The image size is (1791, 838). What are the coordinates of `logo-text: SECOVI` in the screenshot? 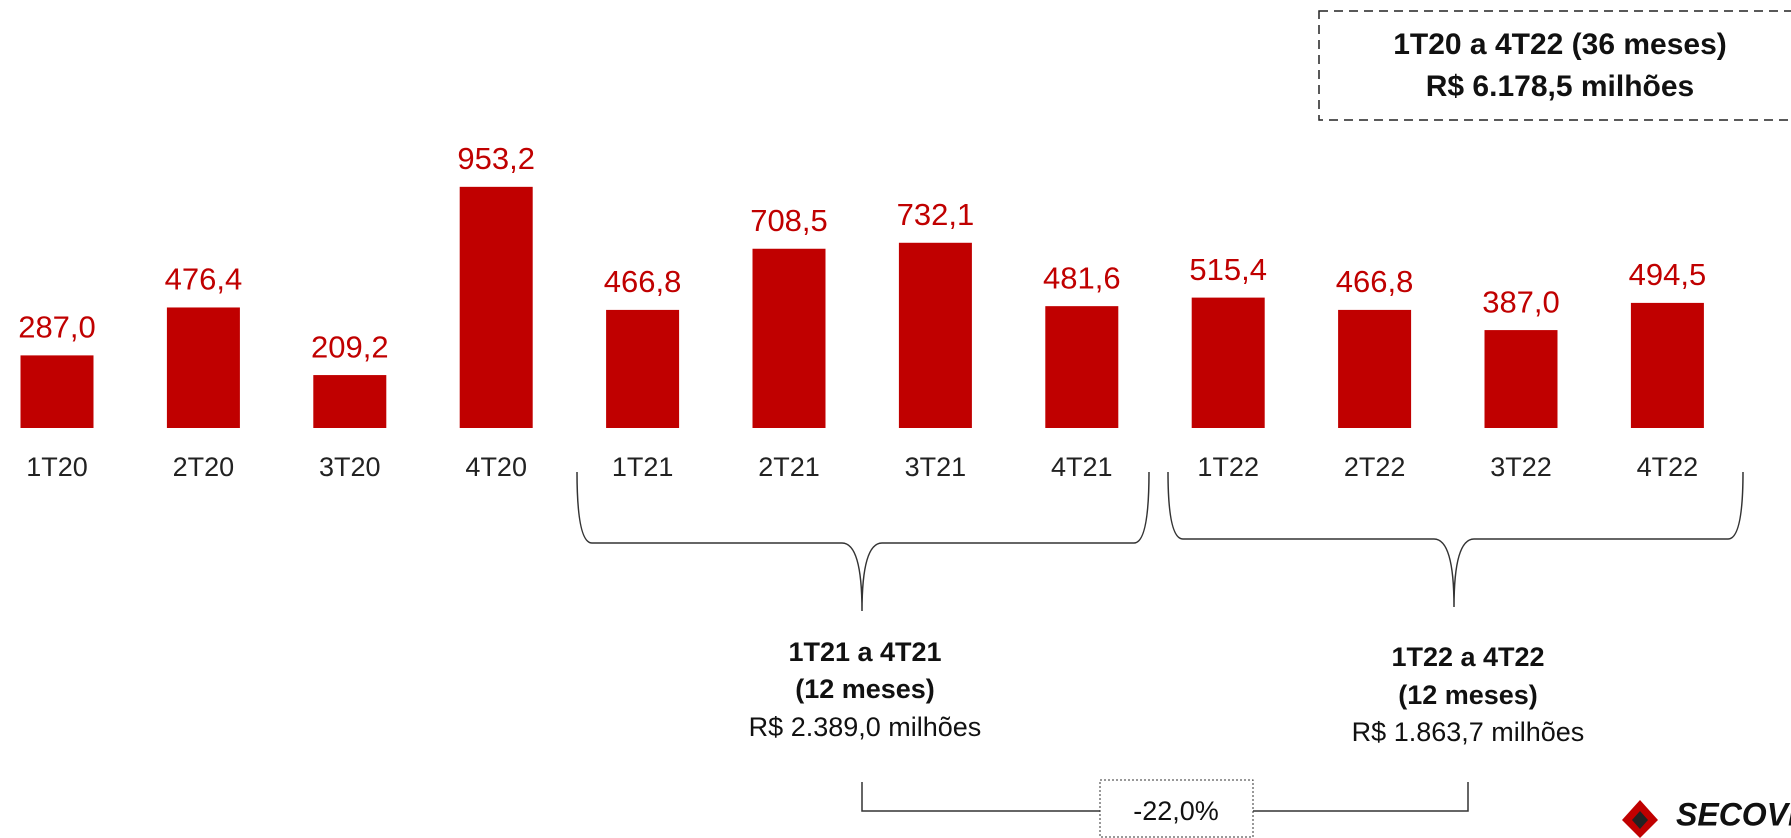 It's located at (1733, 814).